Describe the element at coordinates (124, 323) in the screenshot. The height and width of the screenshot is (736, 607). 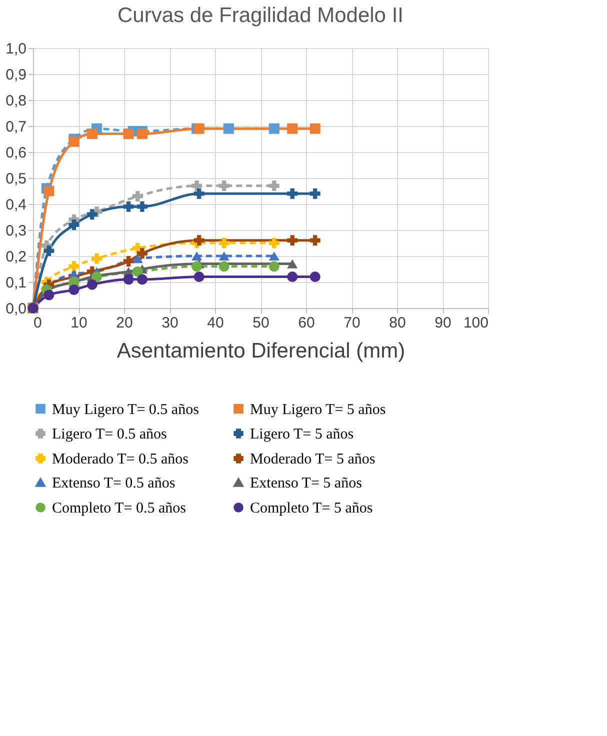
I see `x-tick-label: 20` at that location.